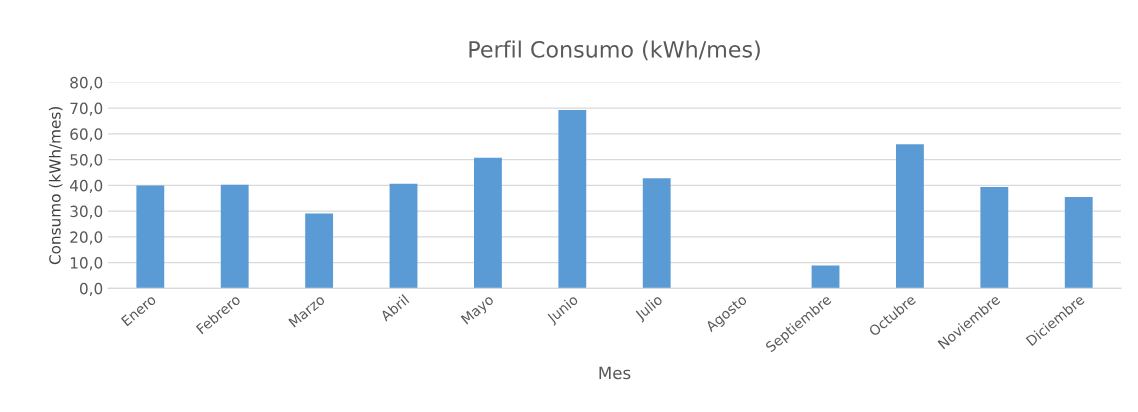 This screenshot has width=1138, height=412. What do you see at coordinates (86, 238) in the screenshot?
I see `y-tick-label: 20,0` at bounding box center [86, 238].